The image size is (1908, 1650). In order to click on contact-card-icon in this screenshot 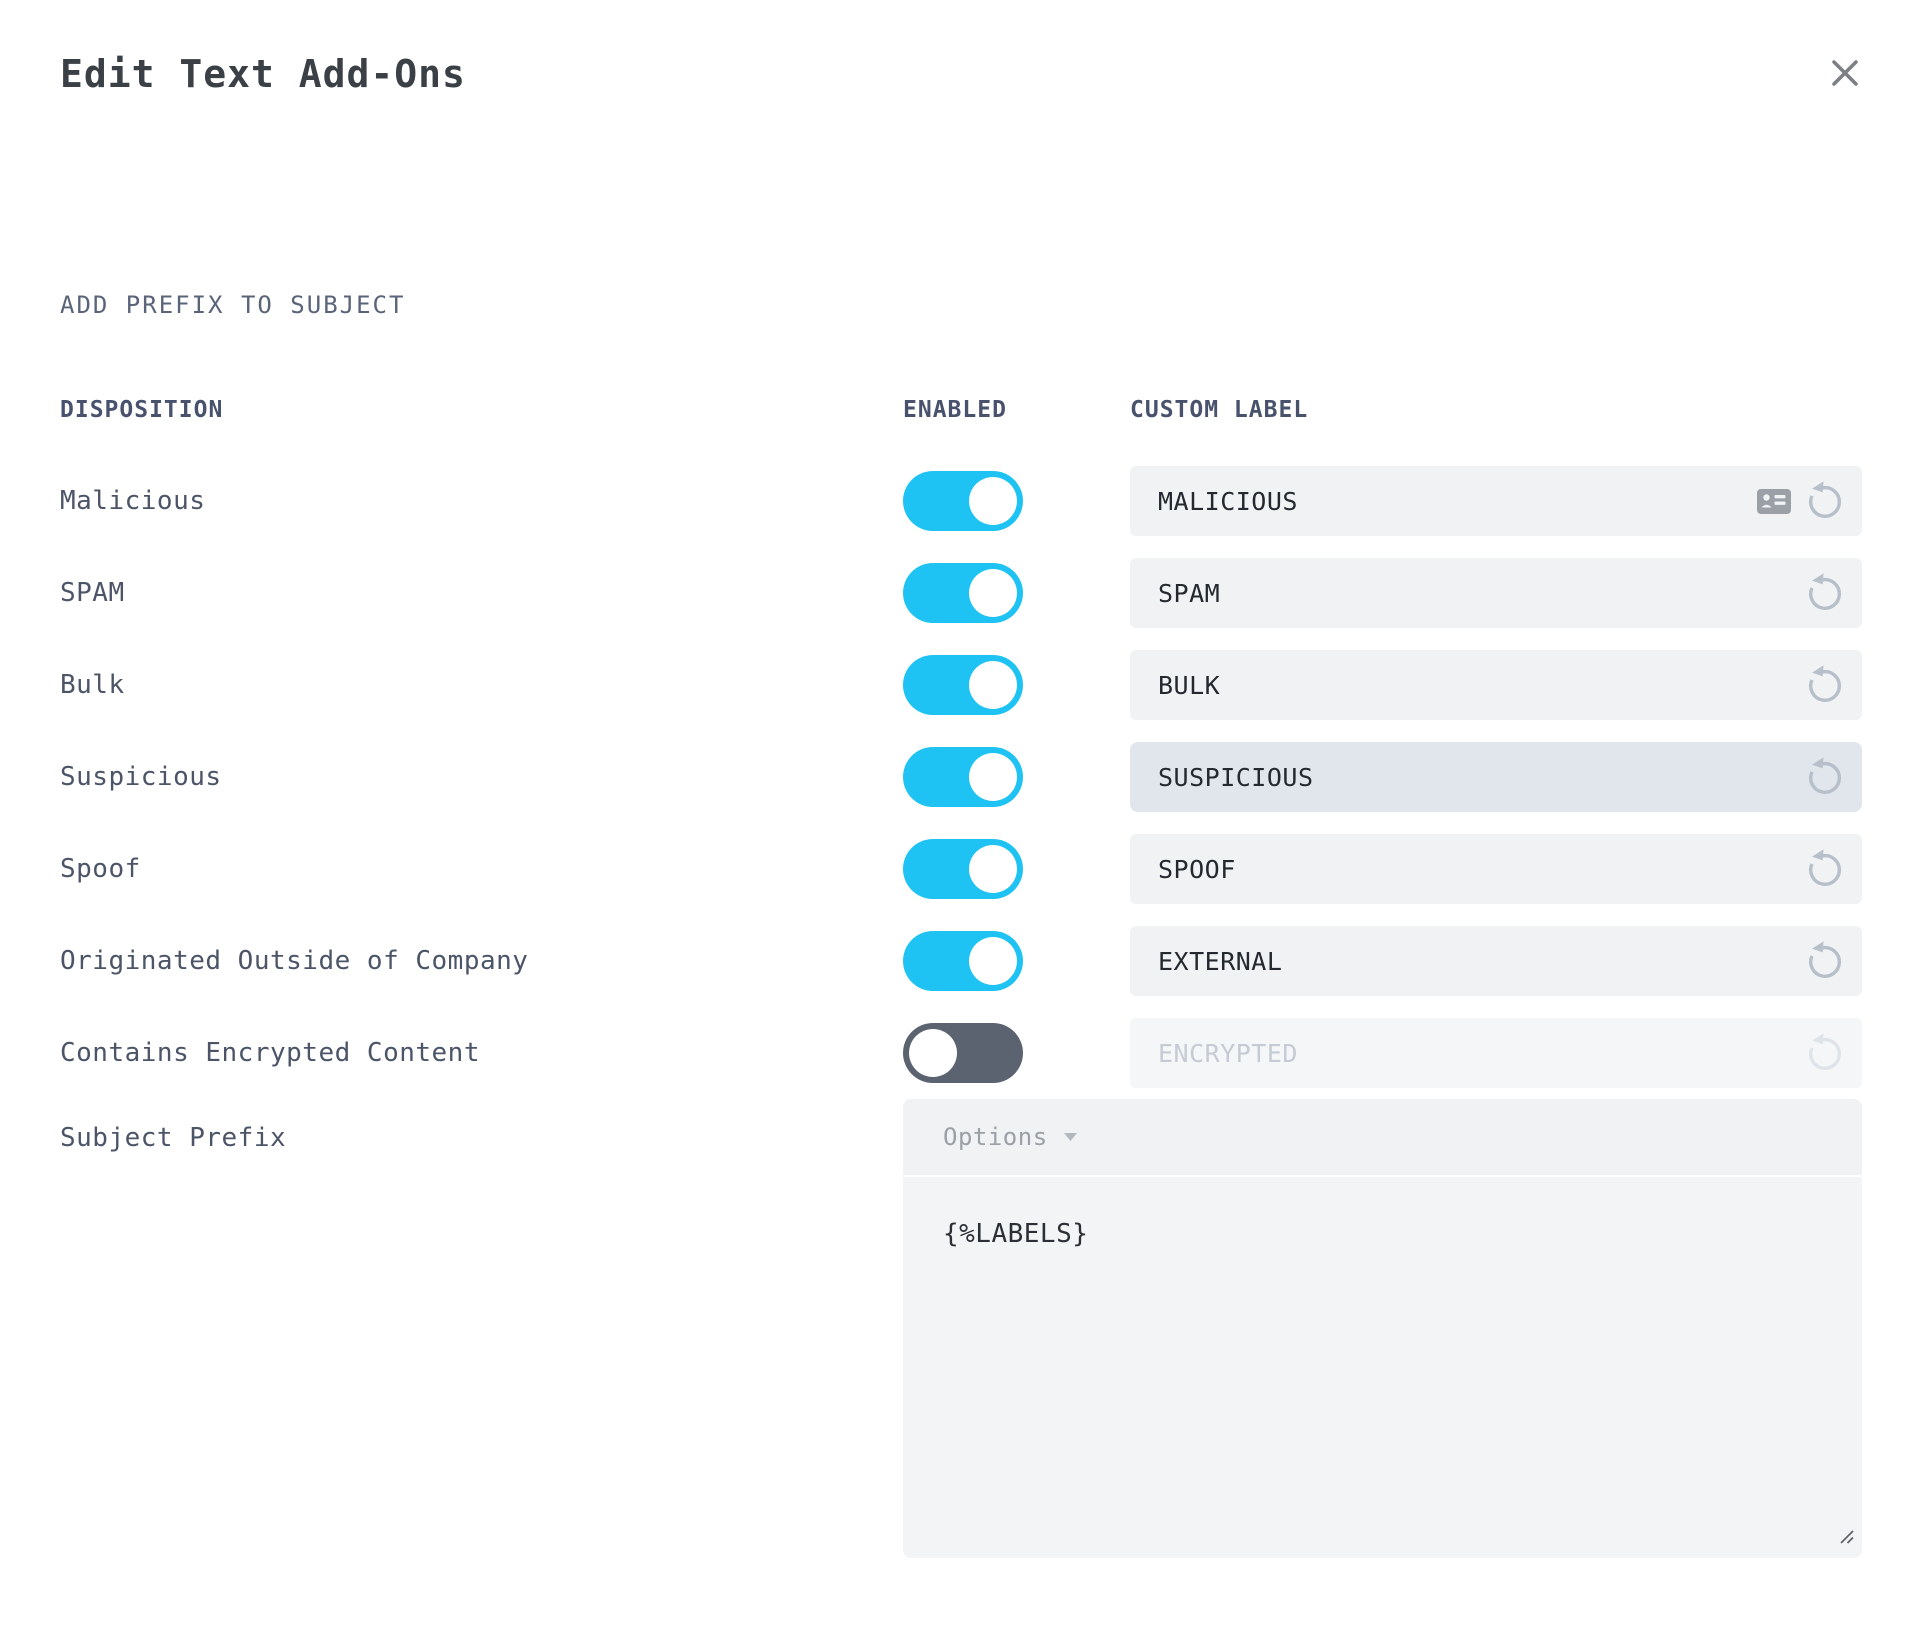, I will do `click(1774, 501)`.